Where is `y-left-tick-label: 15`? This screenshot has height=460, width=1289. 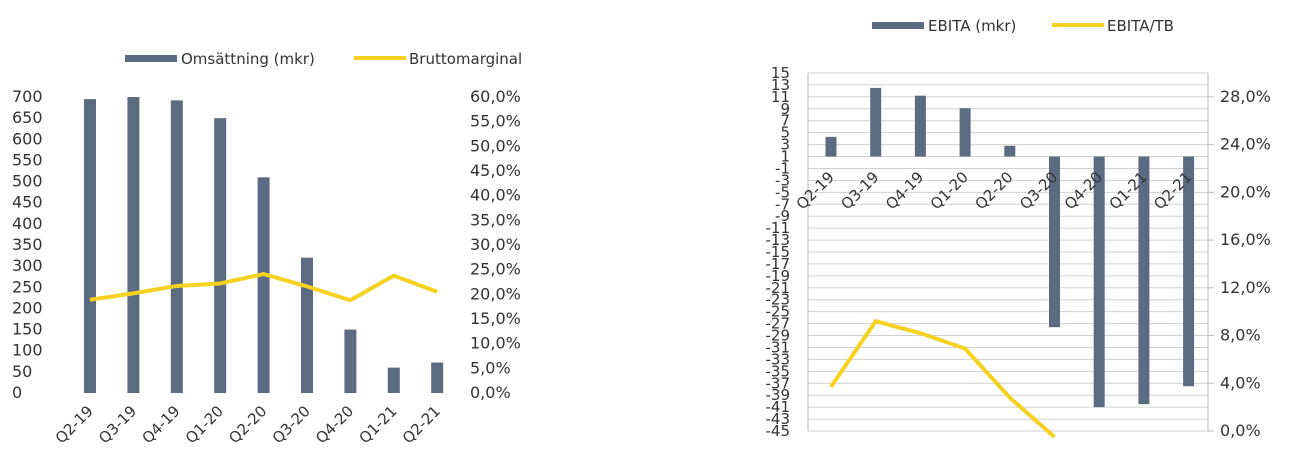 y-left-tick-label: 15 is located at coordinates (780, 73).